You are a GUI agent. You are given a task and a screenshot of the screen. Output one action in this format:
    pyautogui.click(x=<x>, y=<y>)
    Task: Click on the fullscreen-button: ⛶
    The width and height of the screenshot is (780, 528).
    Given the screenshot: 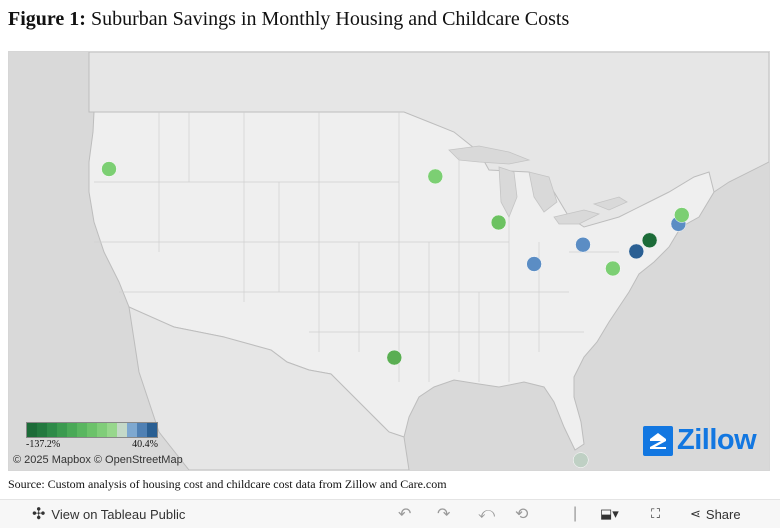 What is the action you would take?
    pyautogui.click(x=655, y=514)
    